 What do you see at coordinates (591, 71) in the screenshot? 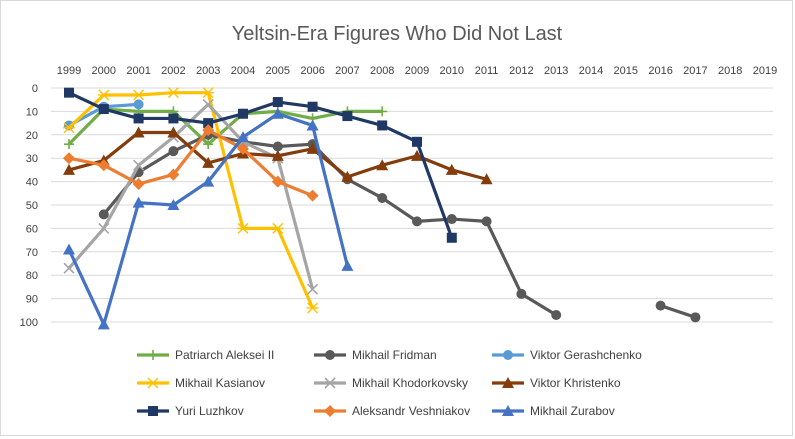
I see `x-tick-label: 2014` at bounding box center [591, 71].